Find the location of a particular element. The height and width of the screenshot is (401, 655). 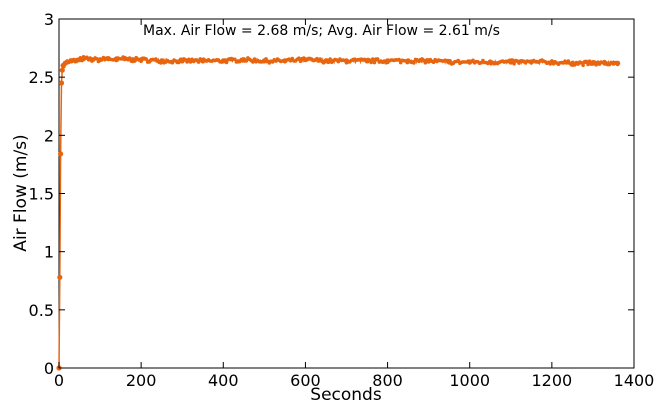

x-tick-label: 400 is located at coordinates (223, 380).